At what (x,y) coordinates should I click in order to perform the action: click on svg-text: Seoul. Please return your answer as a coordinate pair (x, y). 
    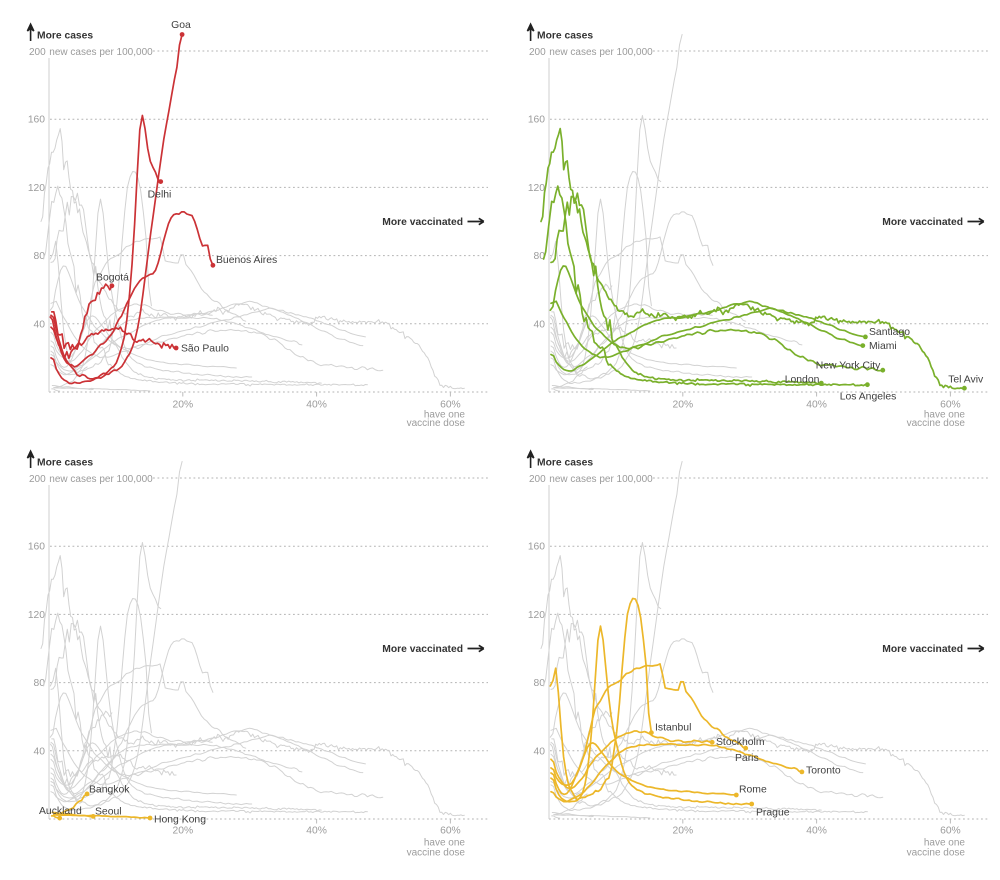
    Looking at the image, I should click on (108, 812).